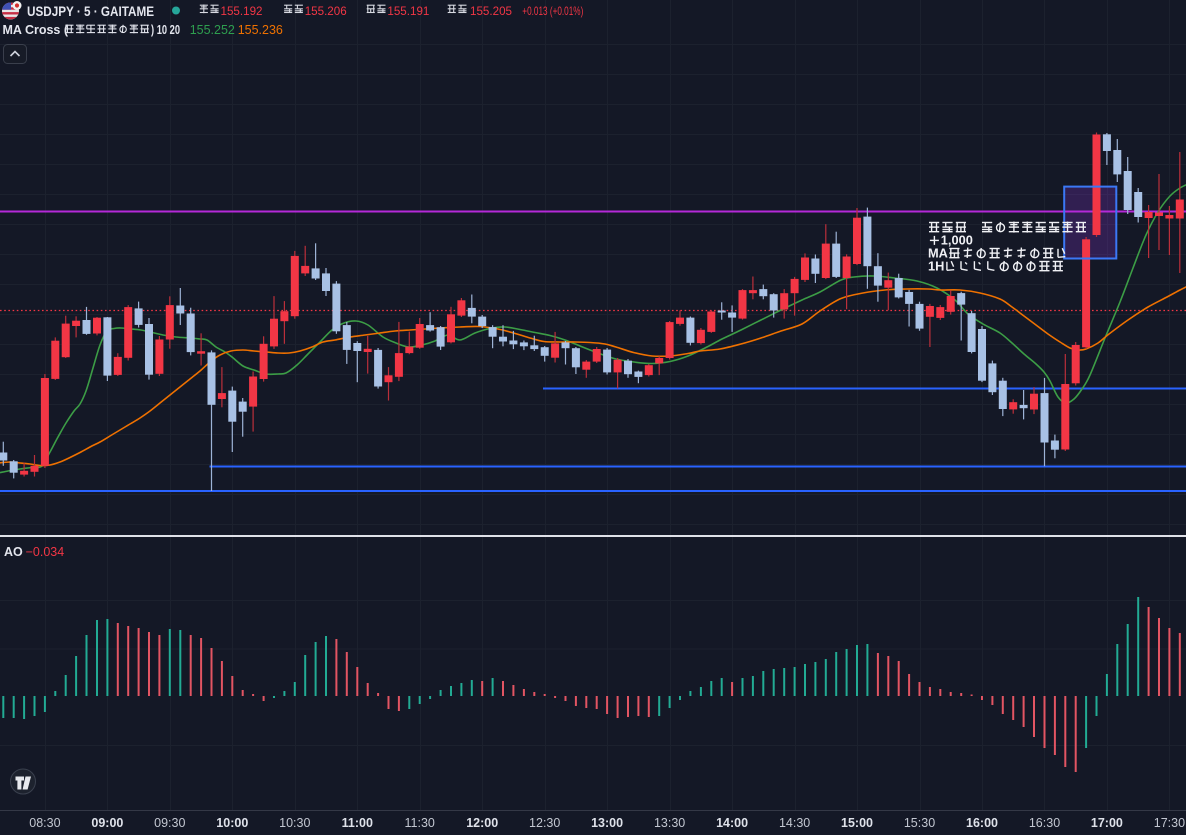 Image resolution: width=1186 pixels, height=835 pixels. What do you see at coordinates (1169, 823) in the screenshot?
I see `svg-text: 17:30` at bounding box center [1169, 823].